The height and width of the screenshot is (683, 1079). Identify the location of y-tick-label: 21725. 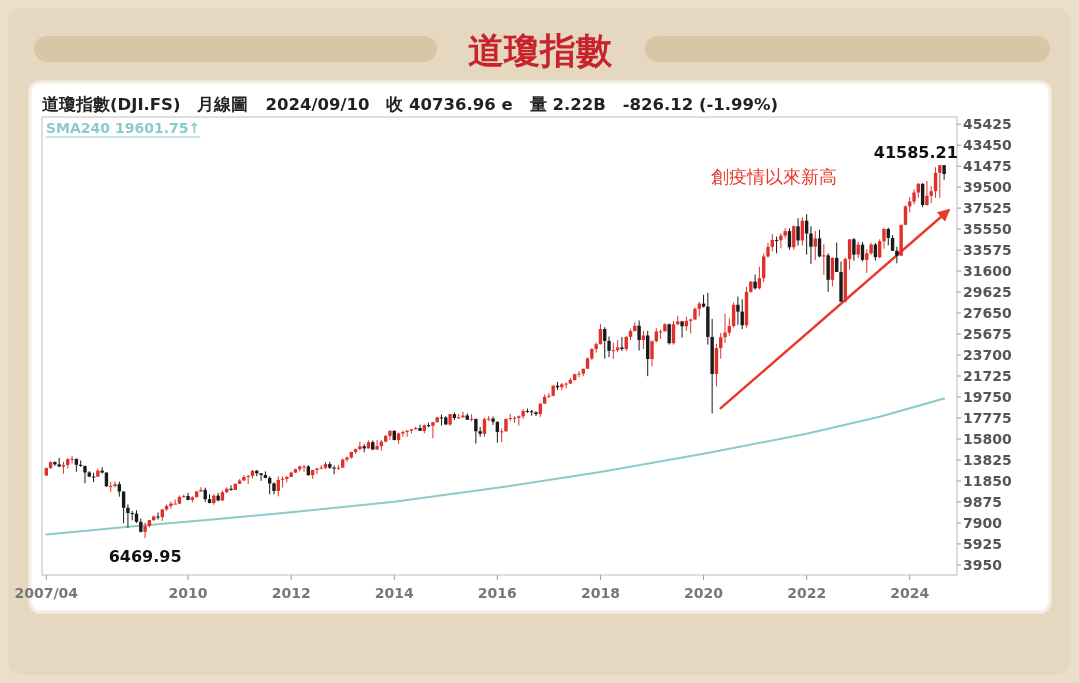
(987, 376).